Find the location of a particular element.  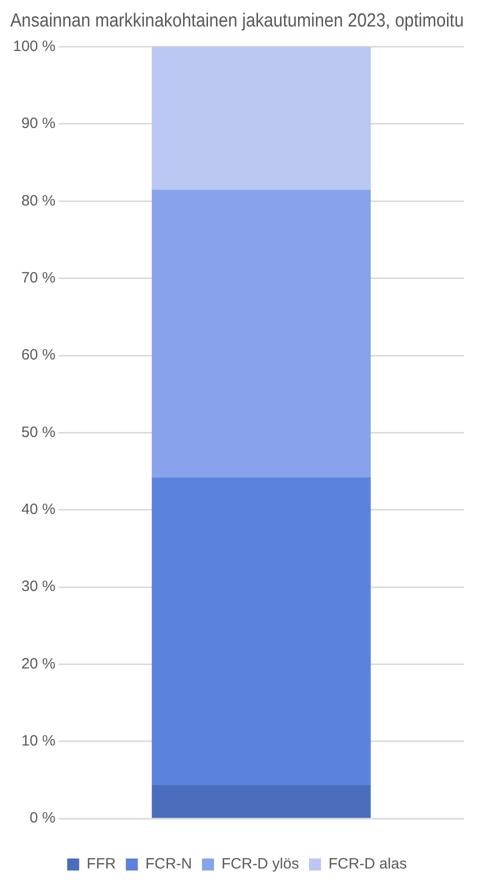

y-tick-label: 0 % is located at coordinates (43, 818).